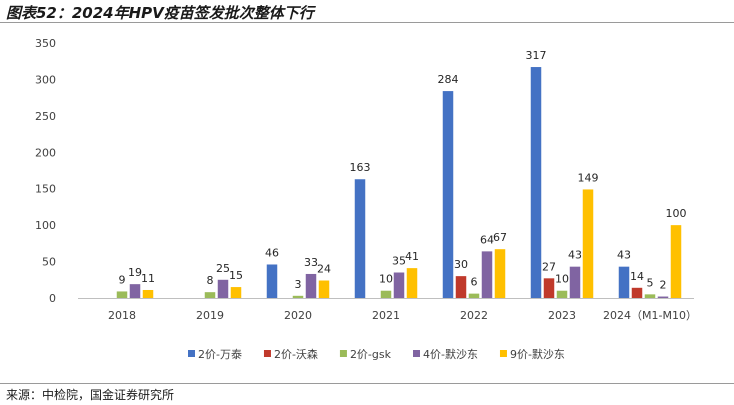 The width and height of the screenshot is (734, 405). I want to click on data-label: 6, so click(474, 282).